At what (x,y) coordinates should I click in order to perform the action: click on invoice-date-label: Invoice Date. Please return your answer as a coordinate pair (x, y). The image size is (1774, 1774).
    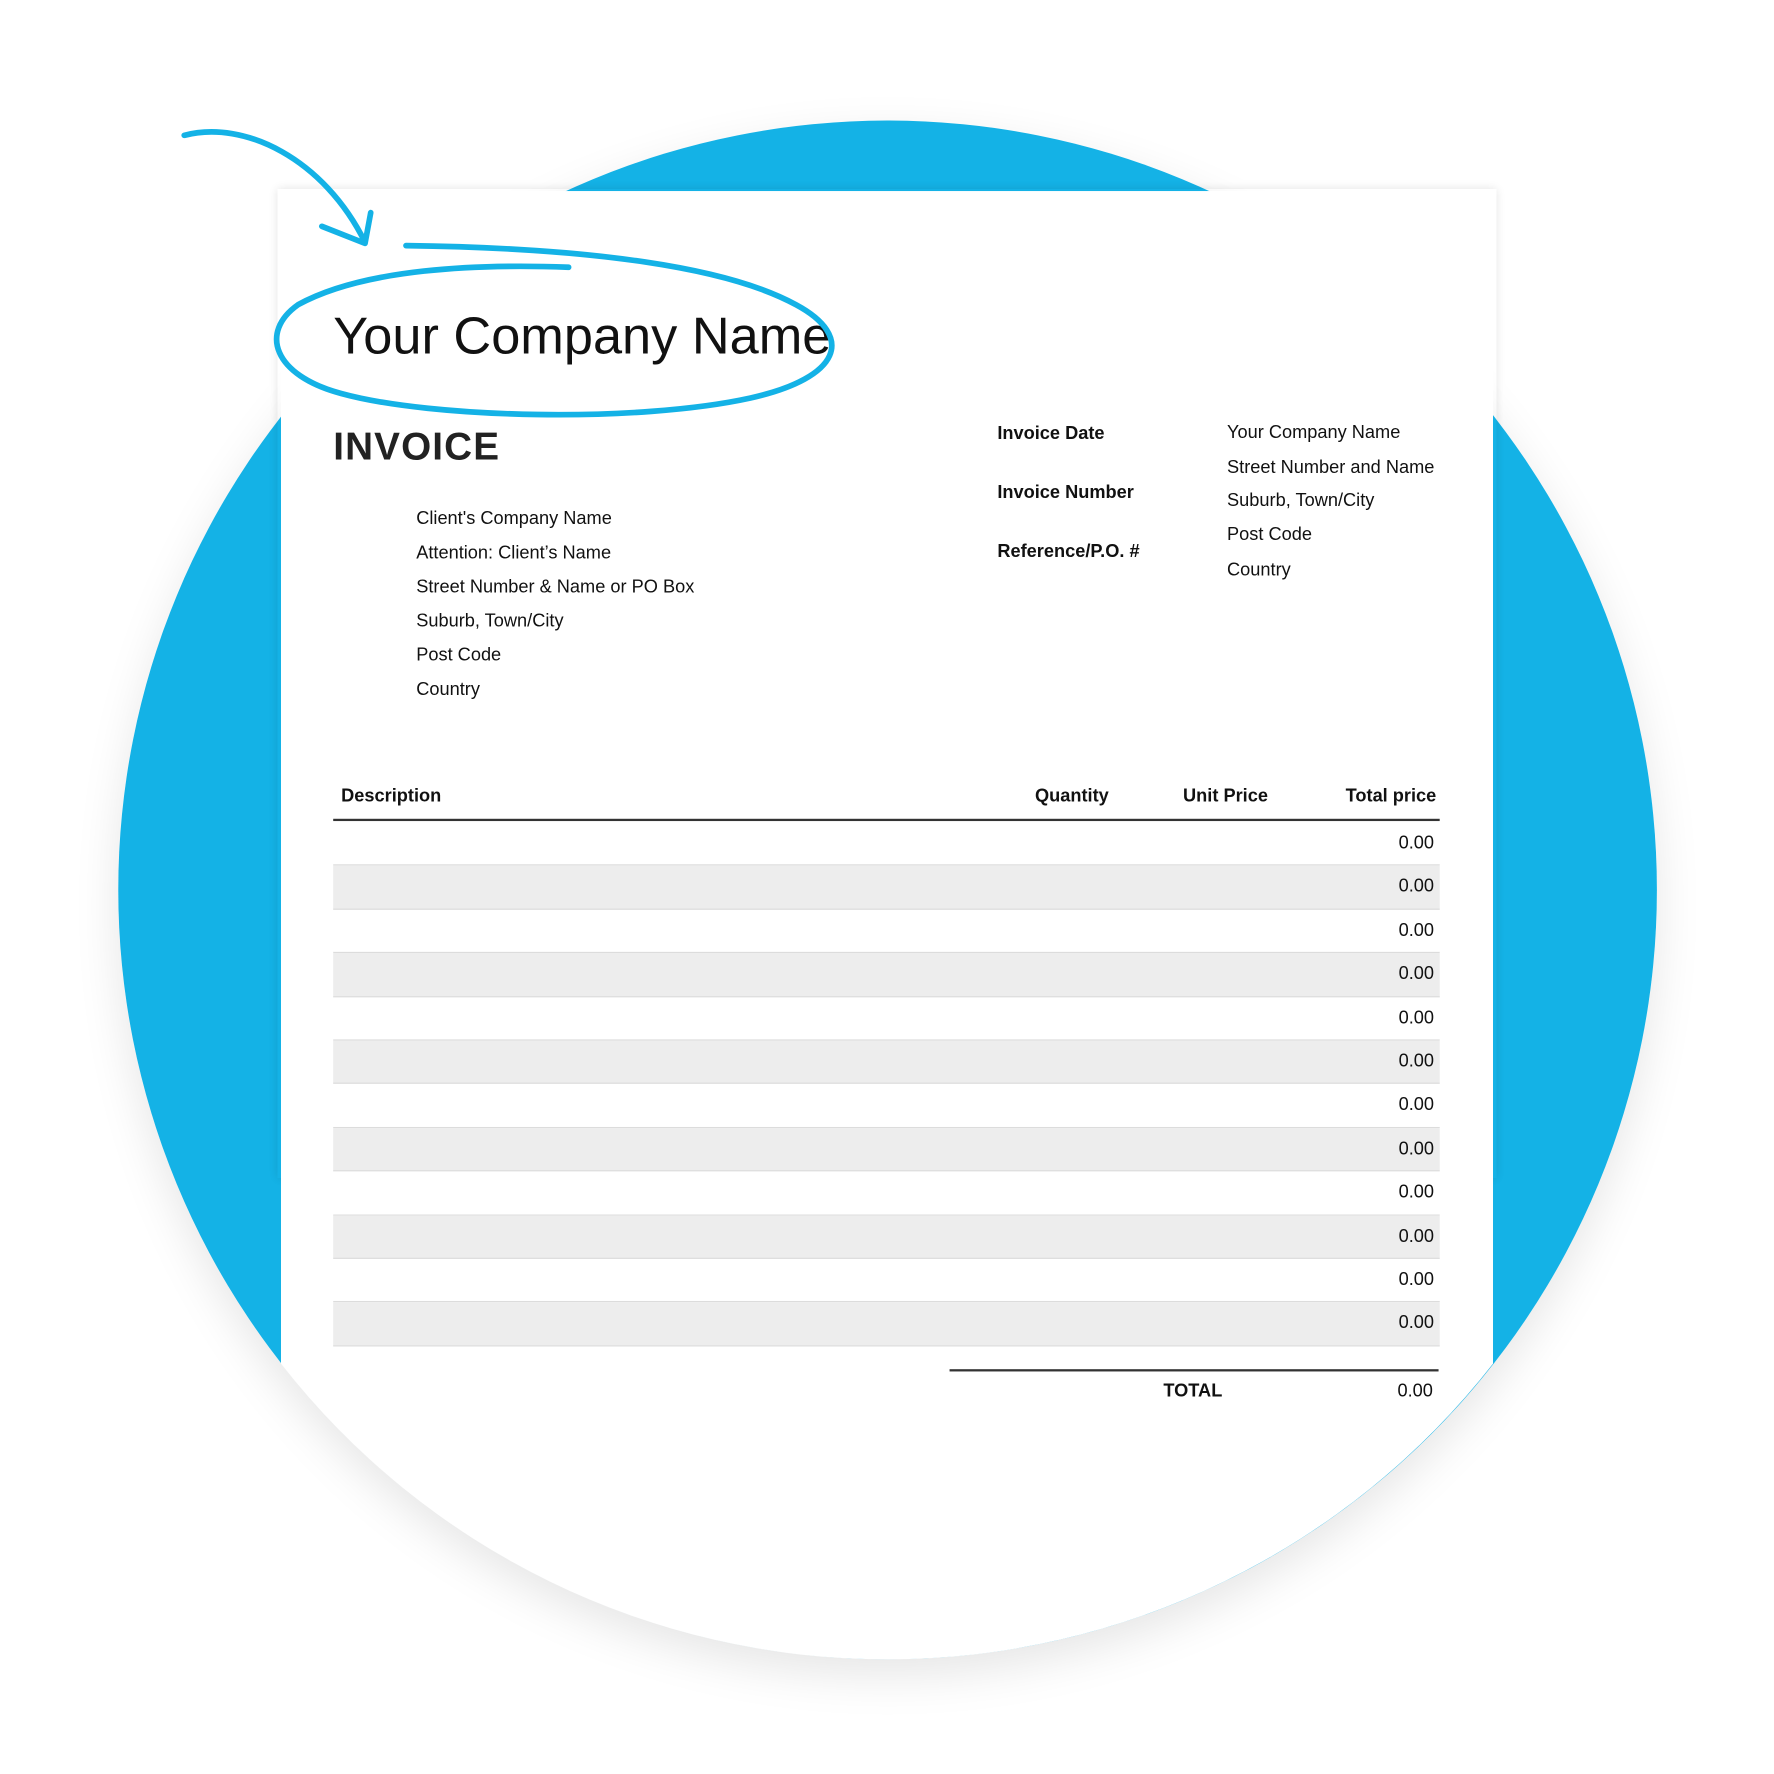
    Looking at the image, I should click on (1051, 434).